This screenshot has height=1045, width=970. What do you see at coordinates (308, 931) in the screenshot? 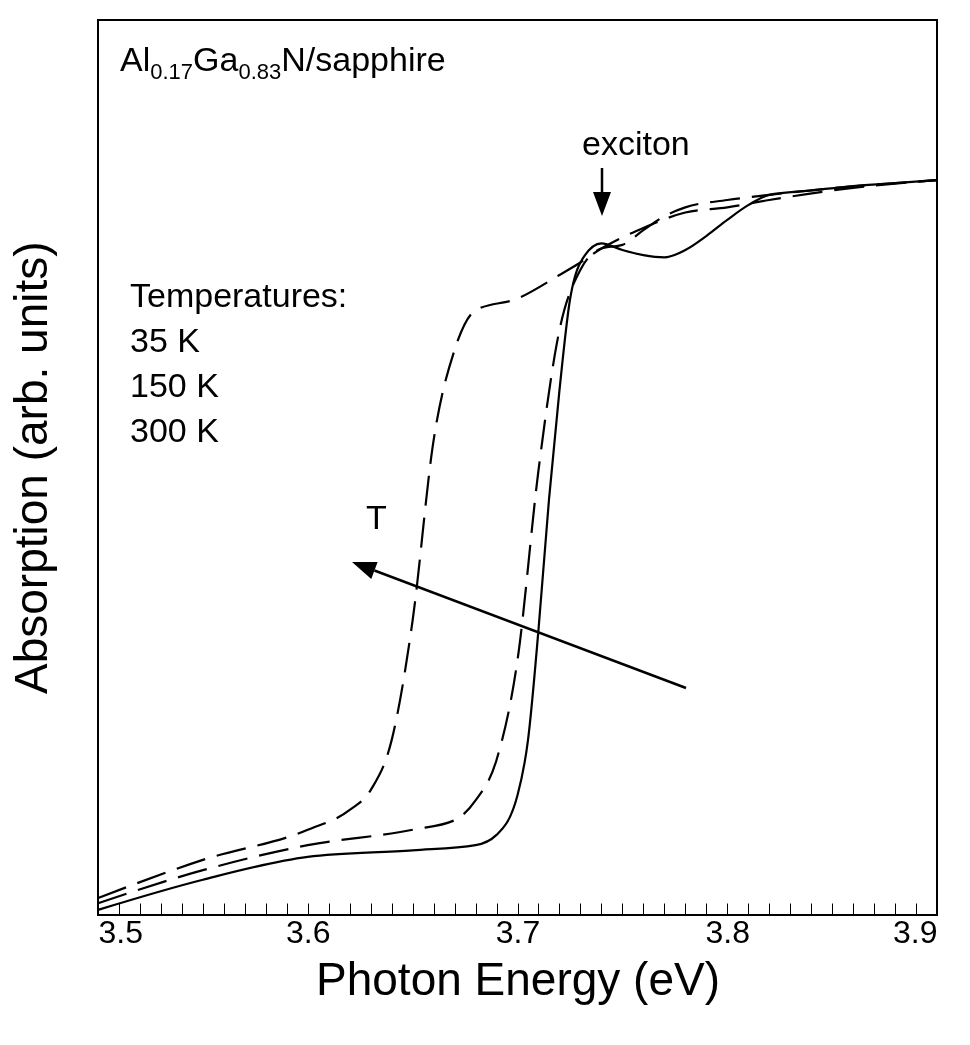
I see `x-tick-label: 3.6` at bounding box center [308, 931].